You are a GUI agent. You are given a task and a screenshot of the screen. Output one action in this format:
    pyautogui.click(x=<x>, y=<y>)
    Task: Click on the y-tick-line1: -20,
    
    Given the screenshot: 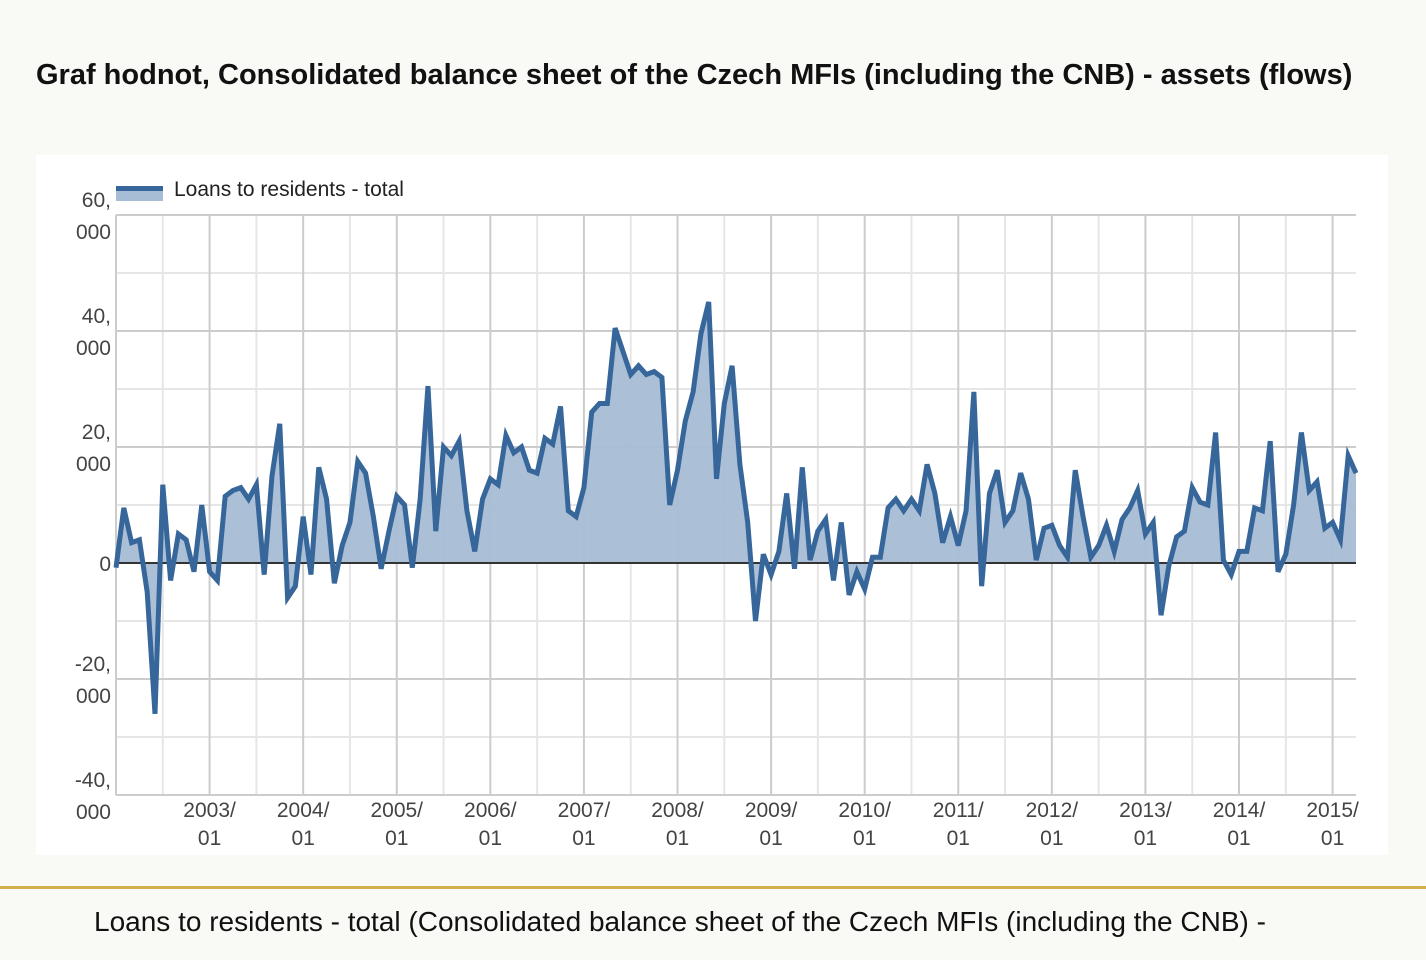 What is the action you would take?
    pyautogui.click(x=93, y=664)
    